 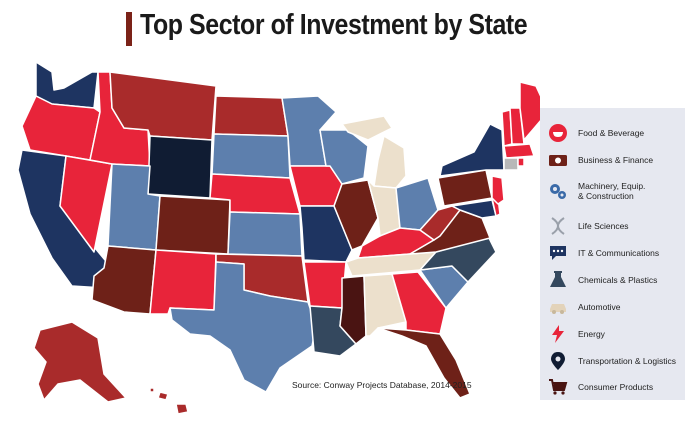 What do you see at coordinates (424, 363) in the screenshot?
I see `state-florida` at bounding box center [424, 363].